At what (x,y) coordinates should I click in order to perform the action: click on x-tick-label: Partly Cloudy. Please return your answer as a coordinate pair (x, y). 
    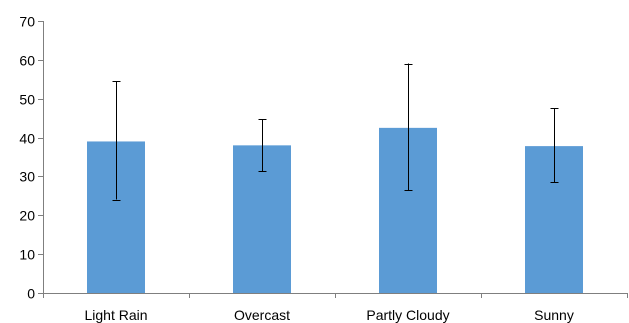
    Looking at the image, I should click on (407, 315).